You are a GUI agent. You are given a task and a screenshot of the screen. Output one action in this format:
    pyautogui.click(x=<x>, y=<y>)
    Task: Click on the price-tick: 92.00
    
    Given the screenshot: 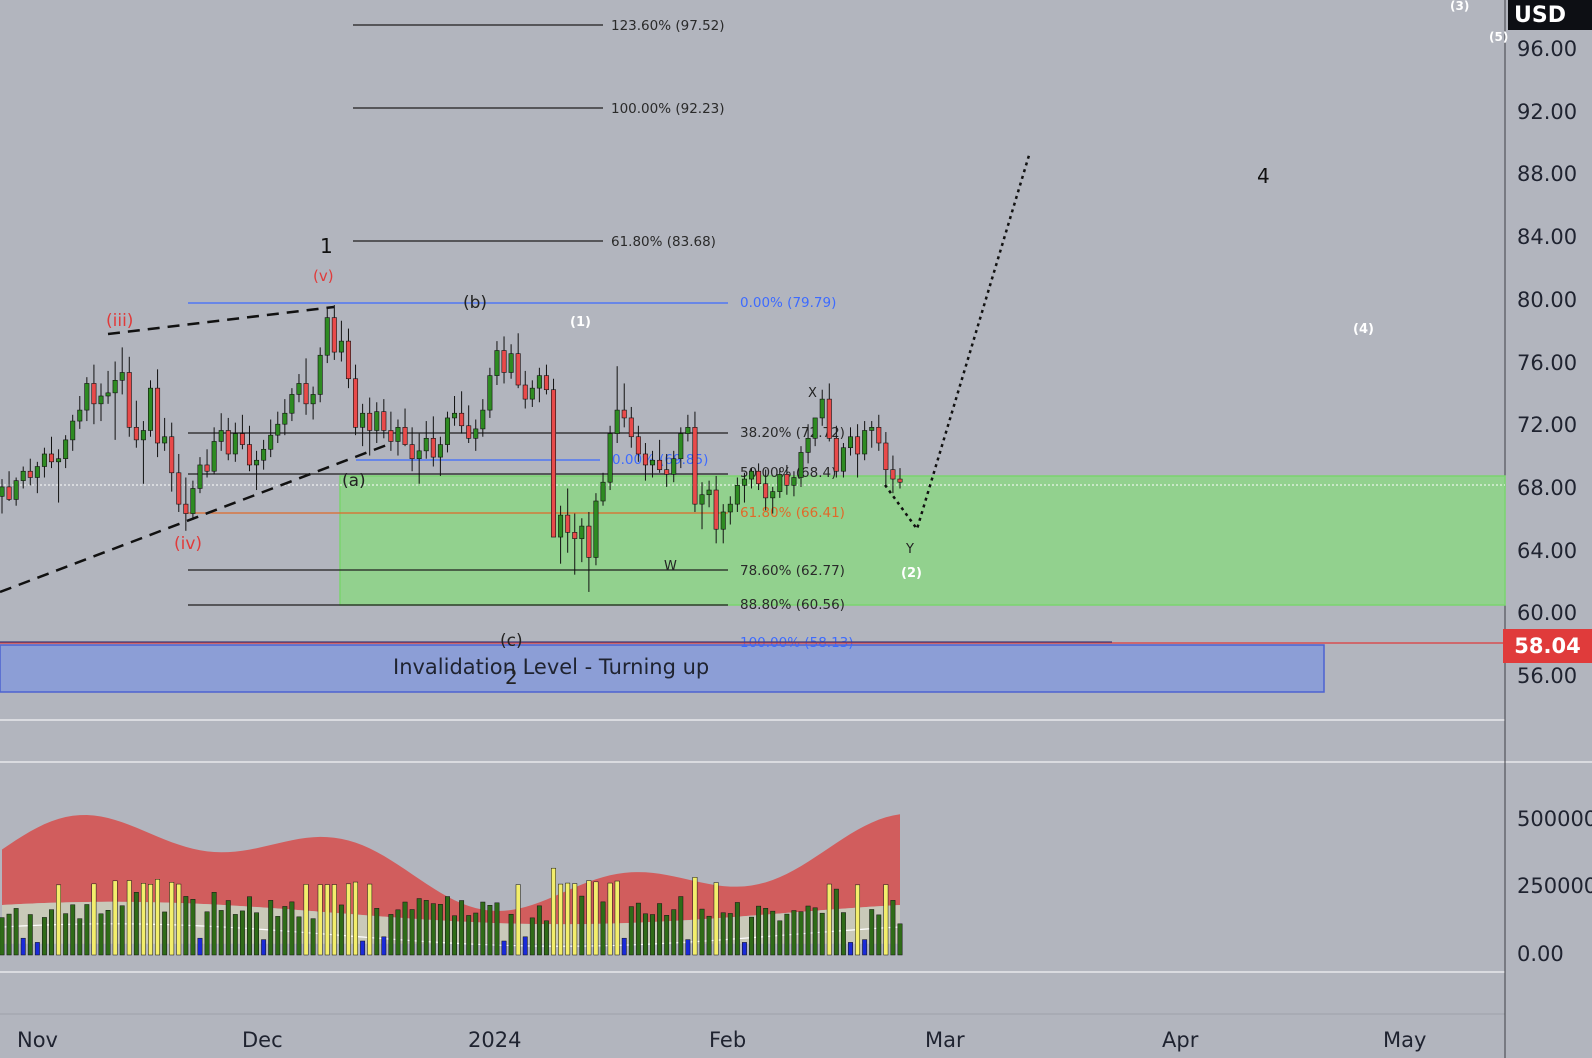 What is the action you would take?
    pyautogui.click(x=1547, y=112)
    